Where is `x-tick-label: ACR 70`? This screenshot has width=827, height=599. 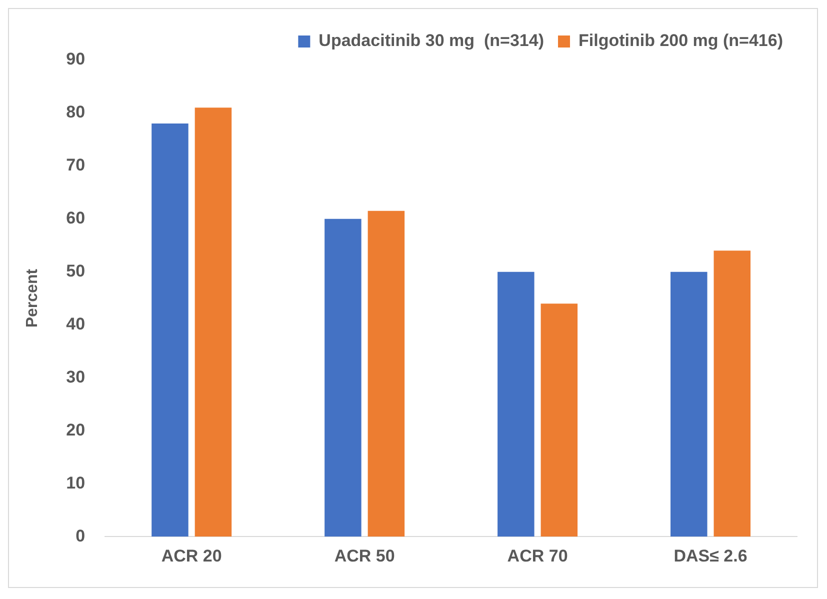 x-tick-label: ACR 70 is located at coordinates (537, 556).